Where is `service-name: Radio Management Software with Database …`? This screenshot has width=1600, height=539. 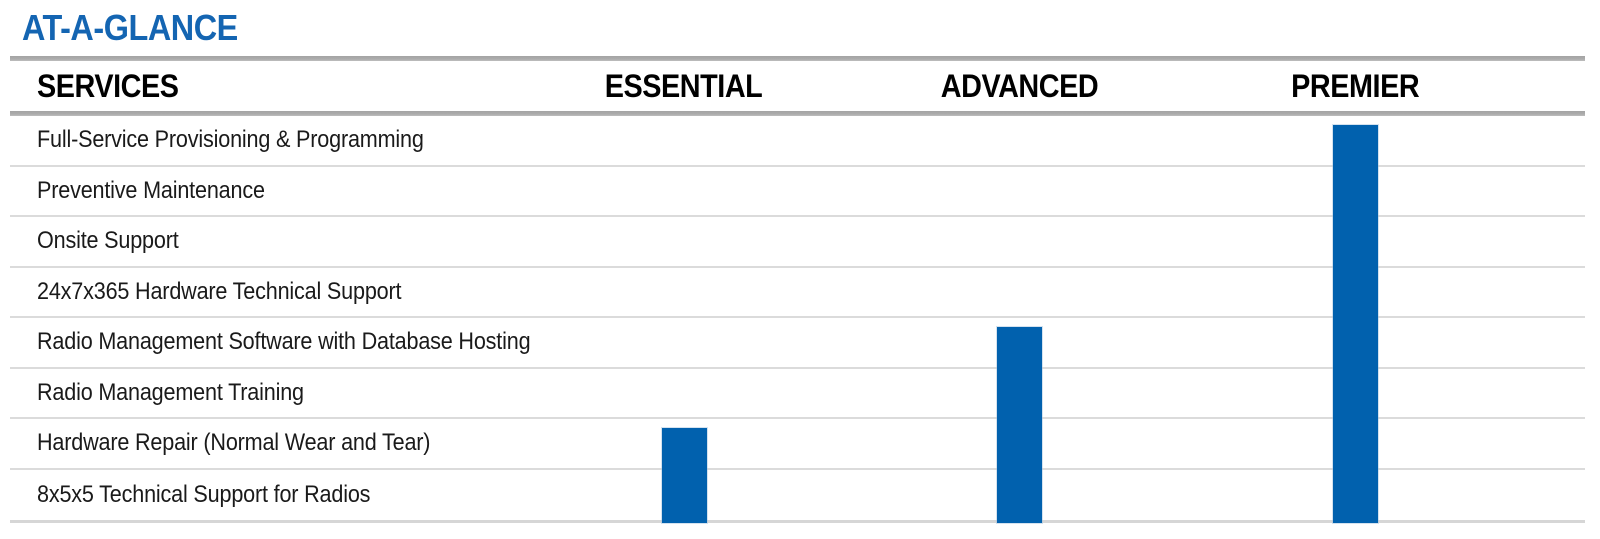
service-name: Radio Management Software with Database … is located at coordinates (284, 342).